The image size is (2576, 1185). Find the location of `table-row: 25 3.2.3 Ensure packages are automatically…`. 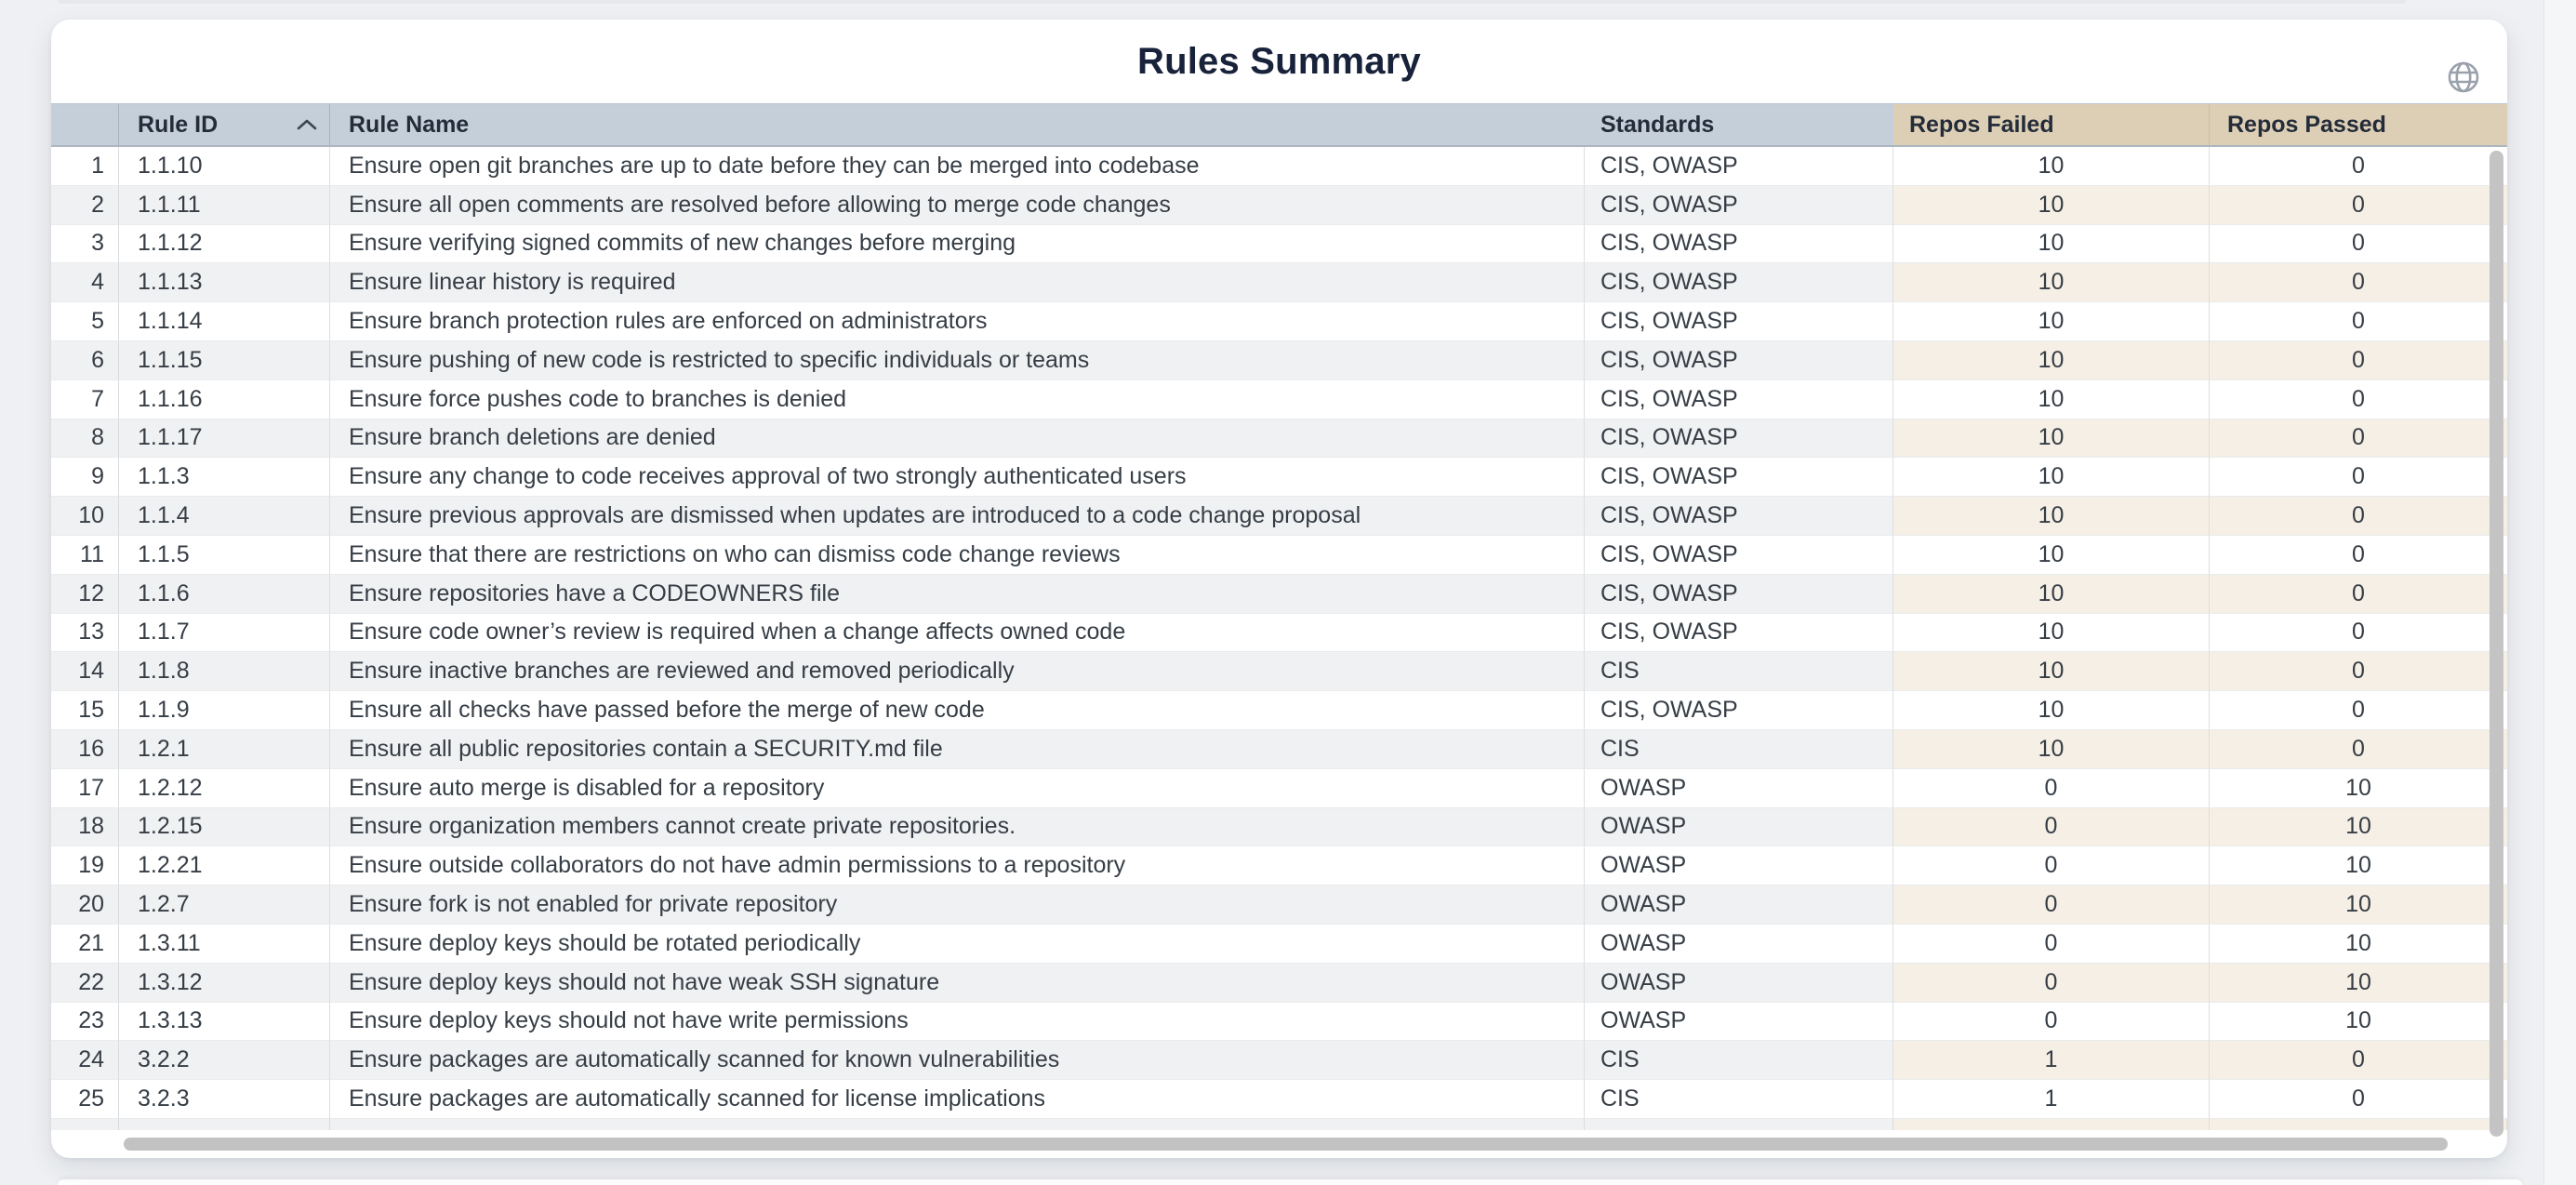

table-row: 25 3.2.3 Ensure packages are automatically… is located at coordinates (1279, 1100).